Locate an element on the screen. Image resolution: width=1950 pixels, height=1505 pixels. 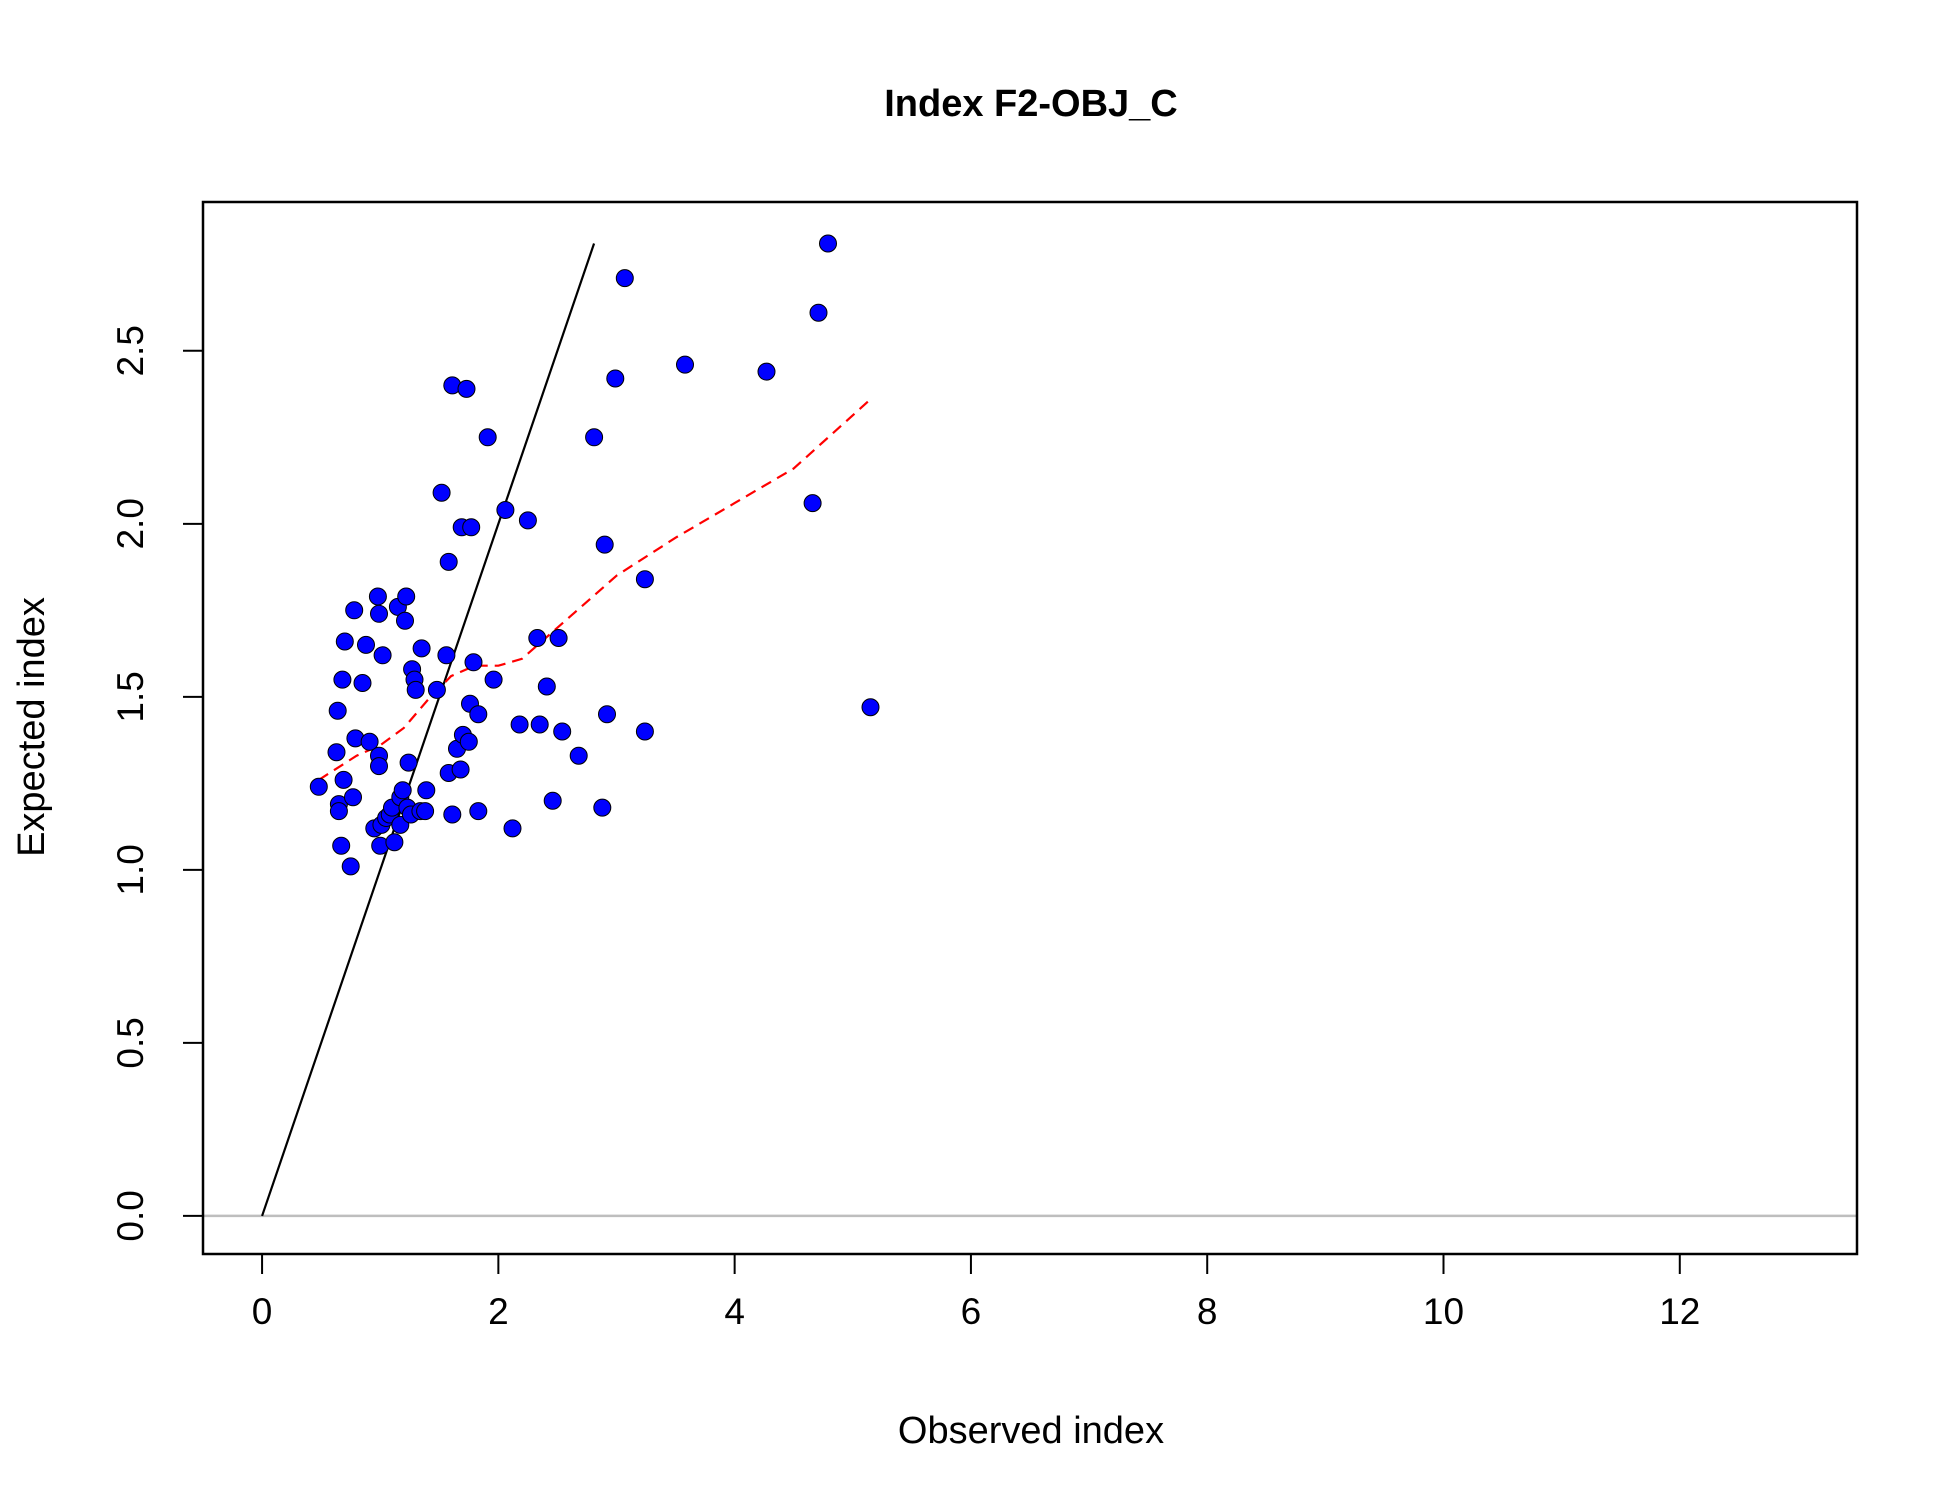
x-tick-label: 8 is located at coordinates (1207, 1311).